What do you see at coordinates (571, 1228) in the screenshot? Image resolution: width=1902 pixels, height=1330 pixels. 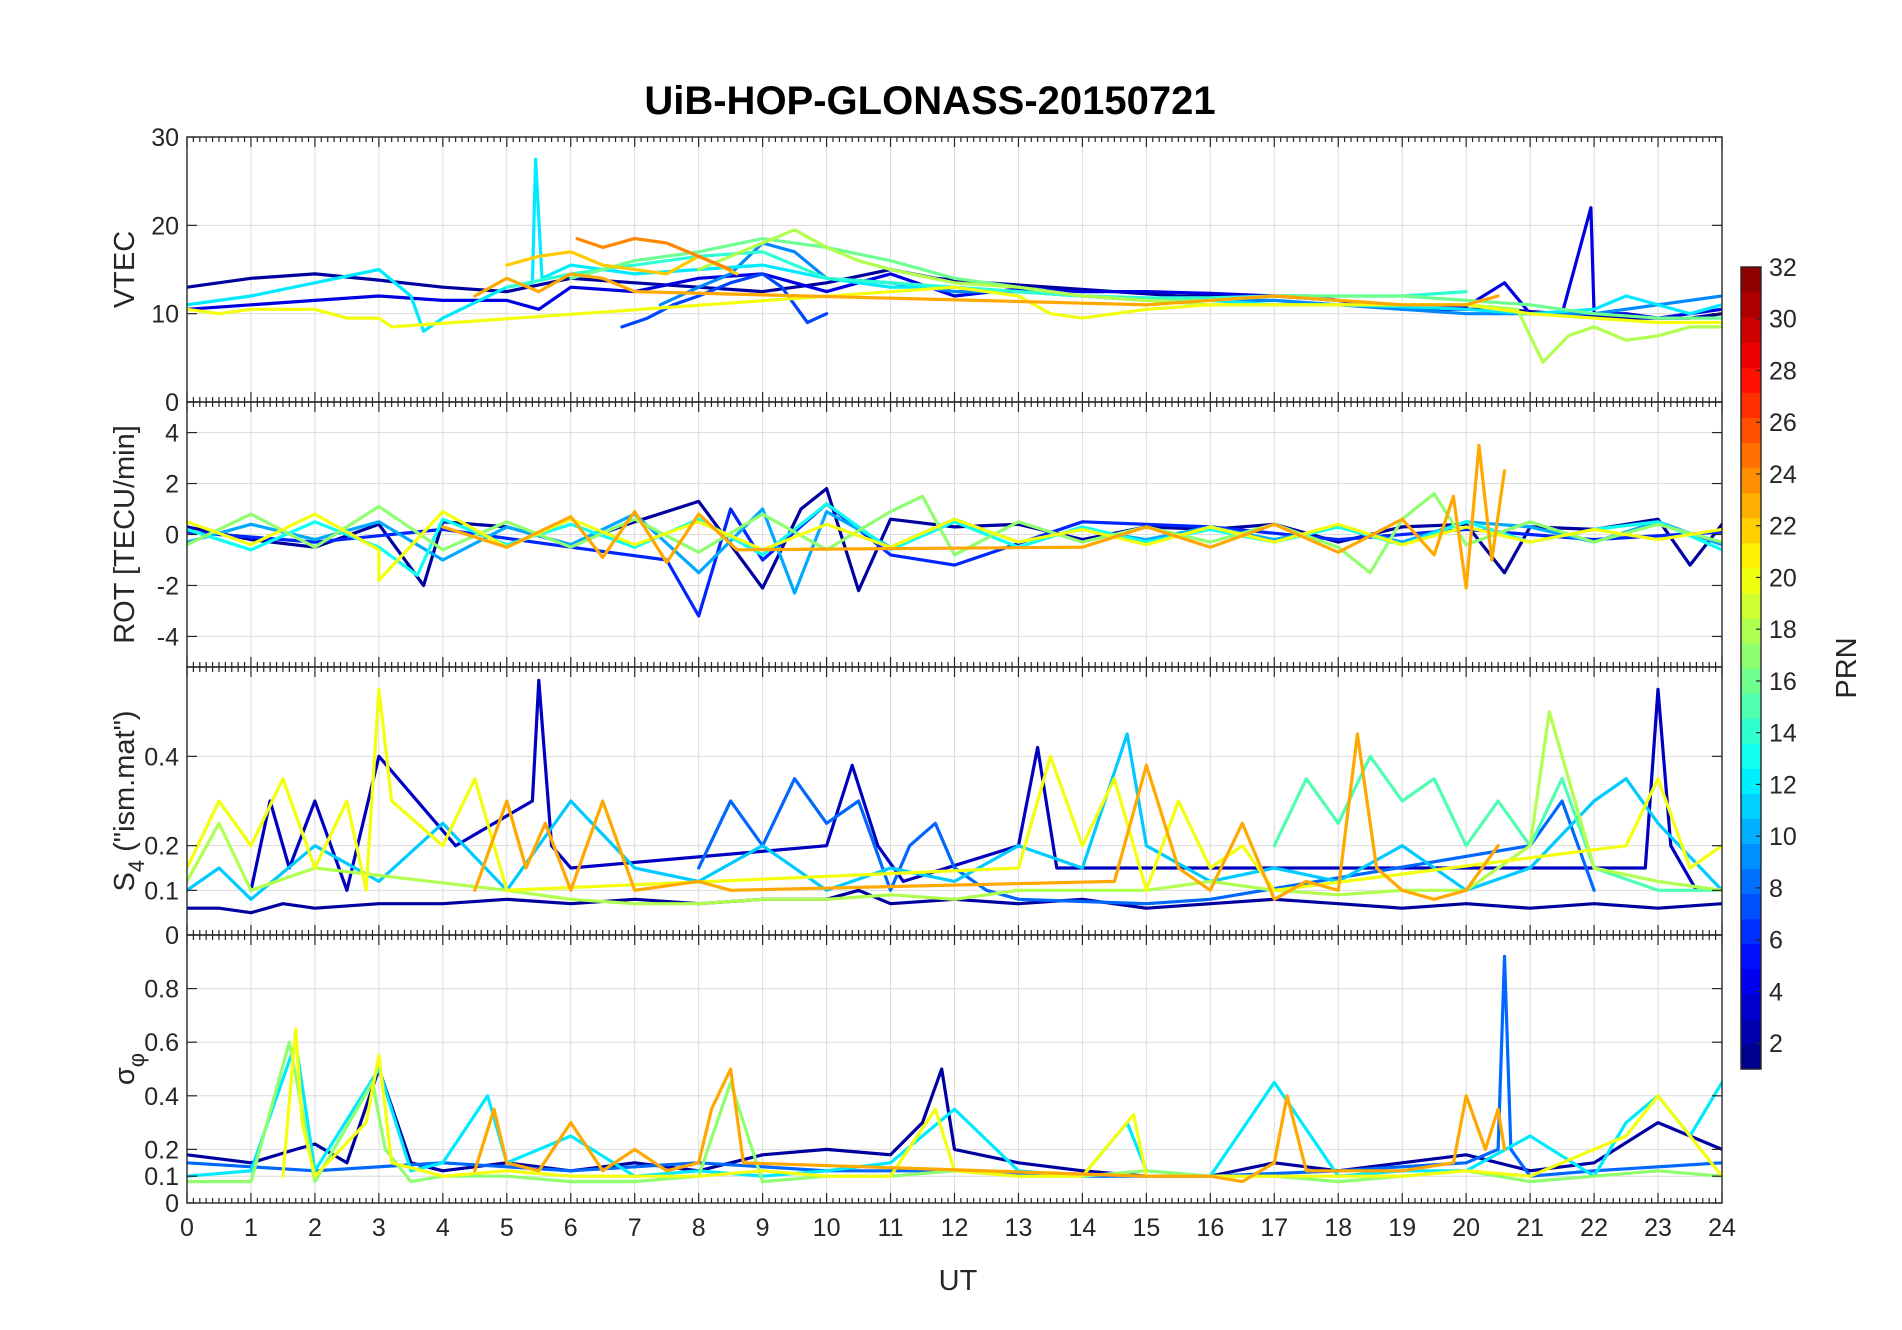 I see `x-tick-label: 6` at bounding box center [571, 1228].